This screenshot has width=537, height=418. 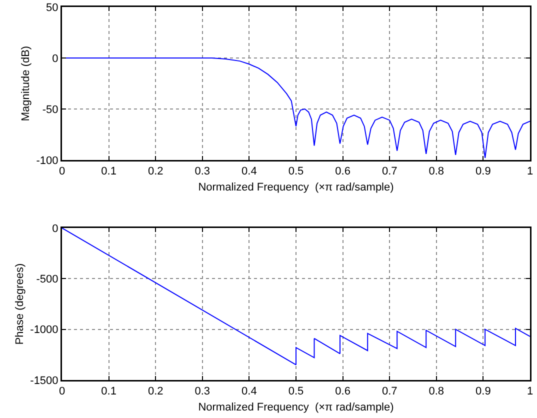 I want to click on y-tick-label: -1500, so click(x=44, y=380).